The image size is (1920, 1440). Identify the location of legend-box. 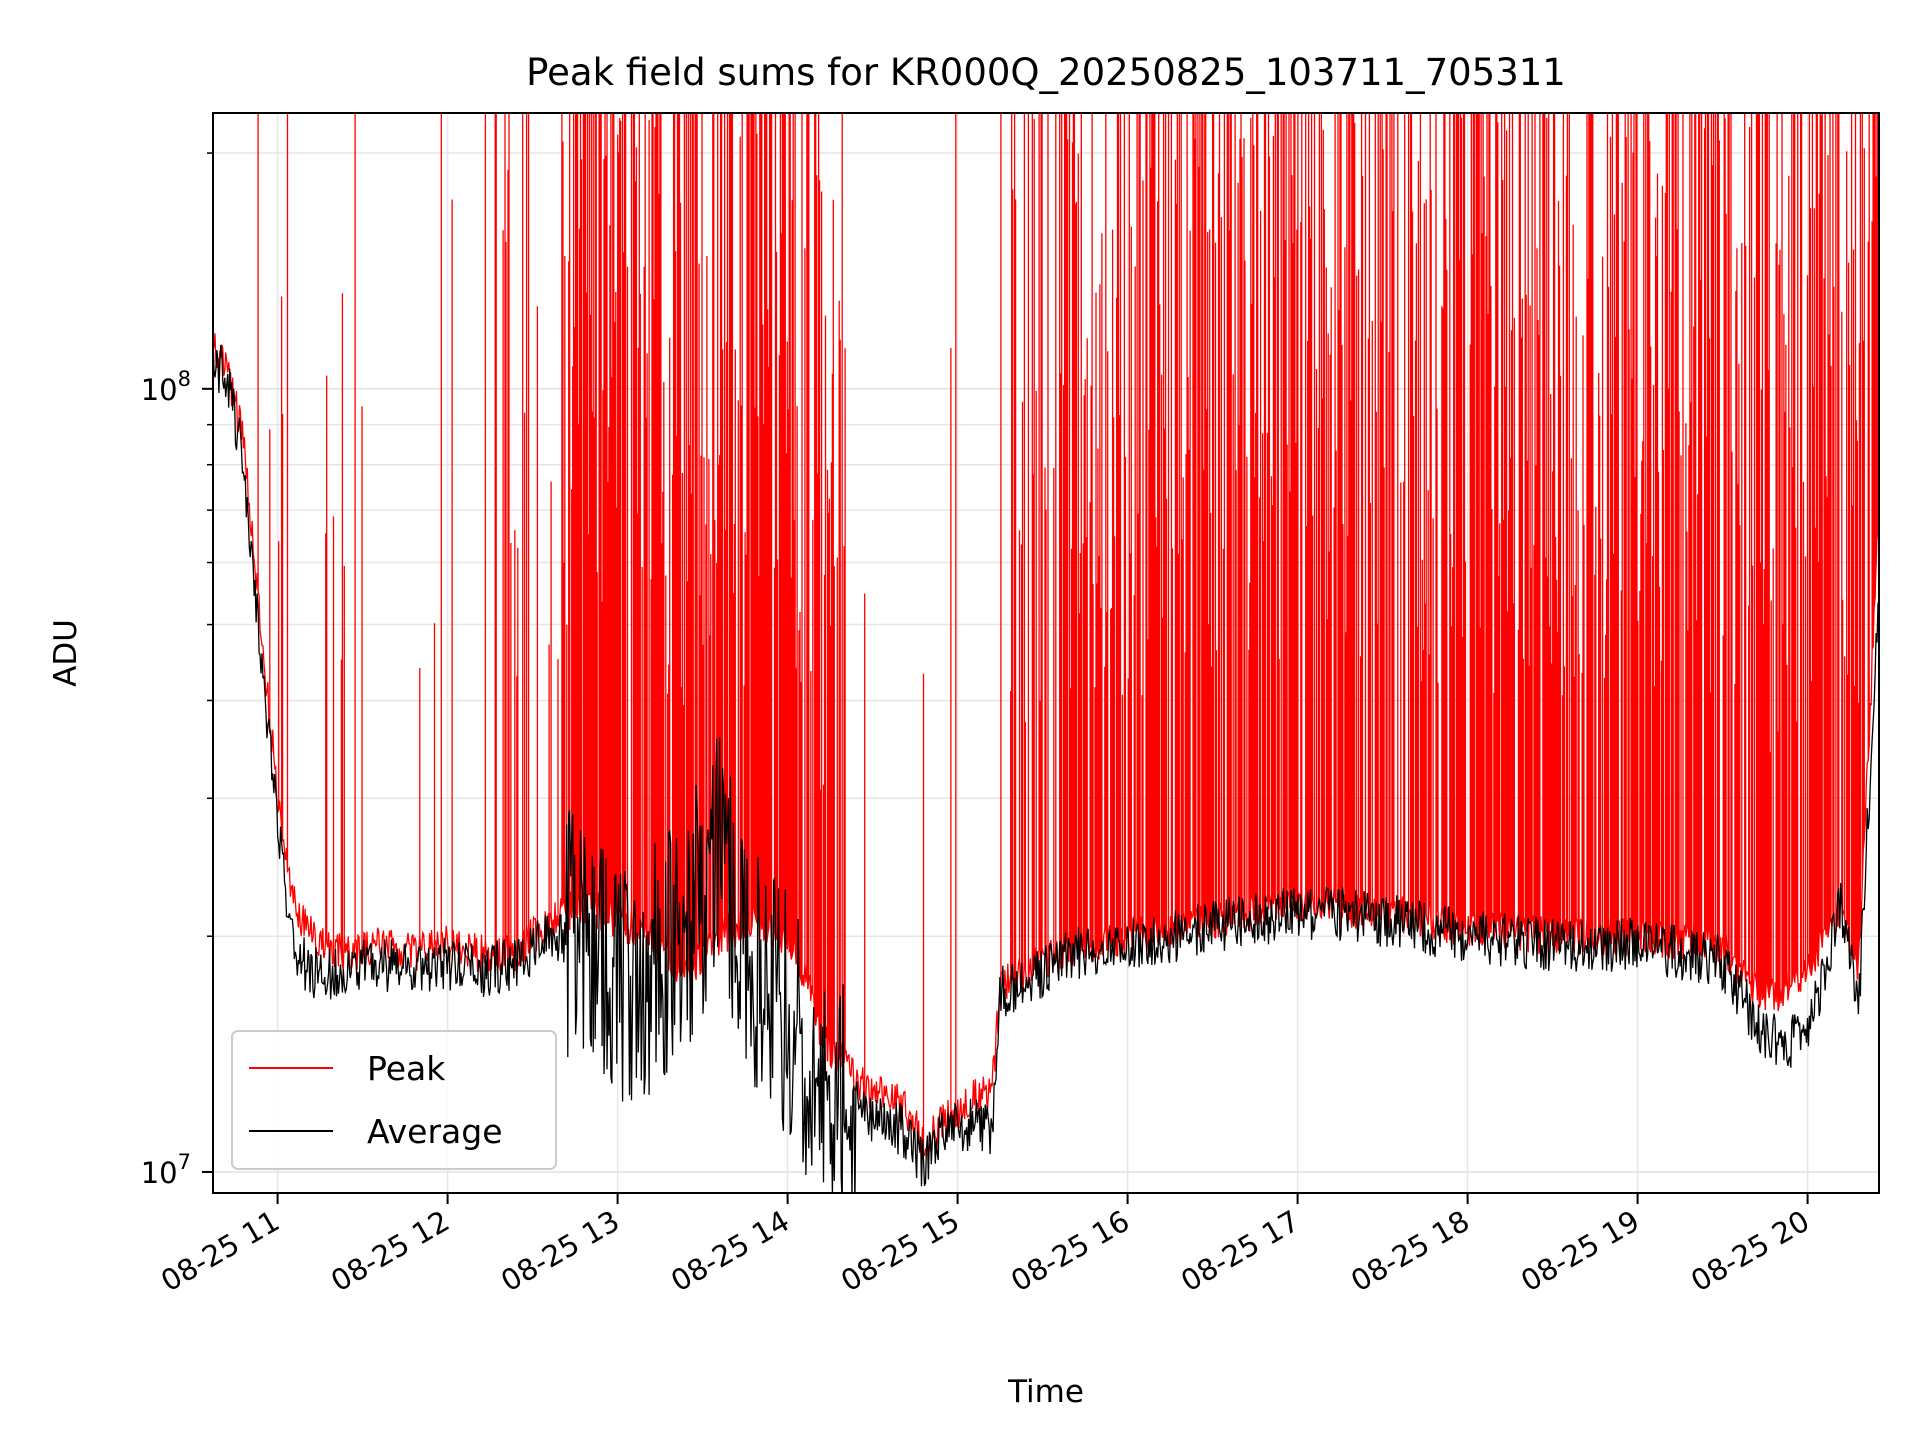
(394, 1100).